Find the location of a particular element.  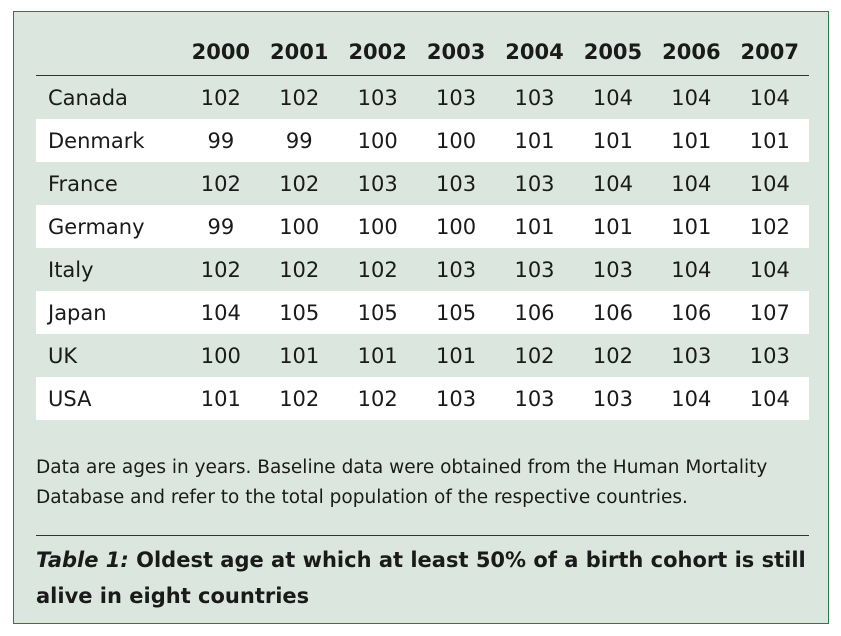

year-header: 2002 is located at coordinates (377, 58).